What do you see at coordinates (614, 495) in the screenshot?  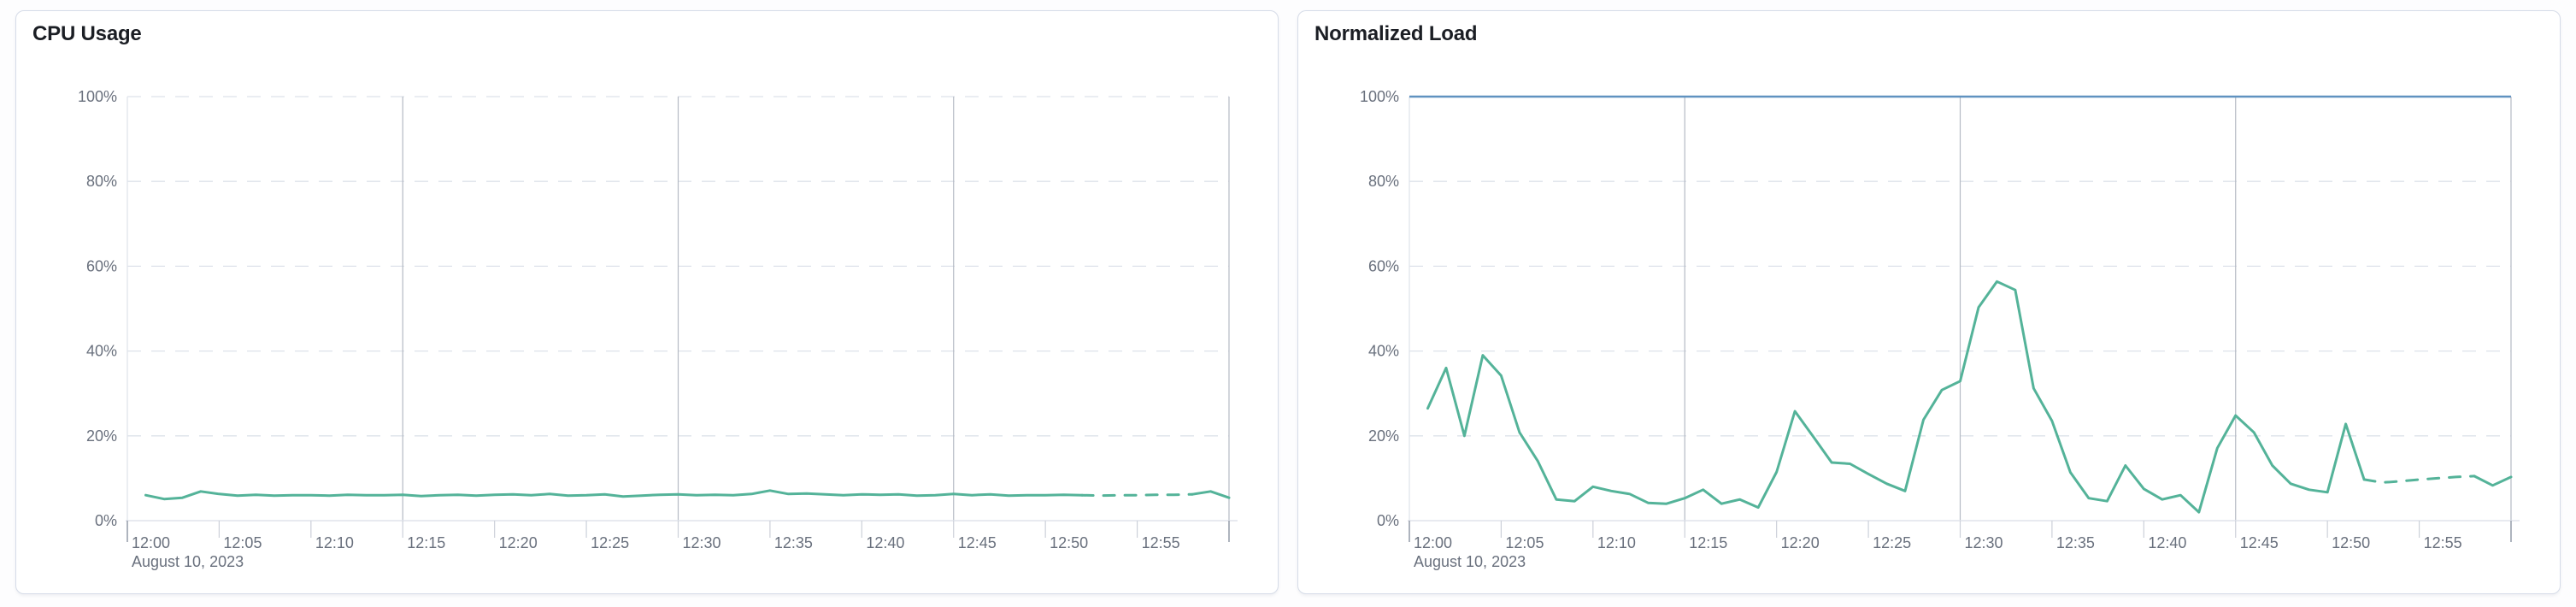 I see `cpu-usage-line-solid` at bounding box center [614, 495].